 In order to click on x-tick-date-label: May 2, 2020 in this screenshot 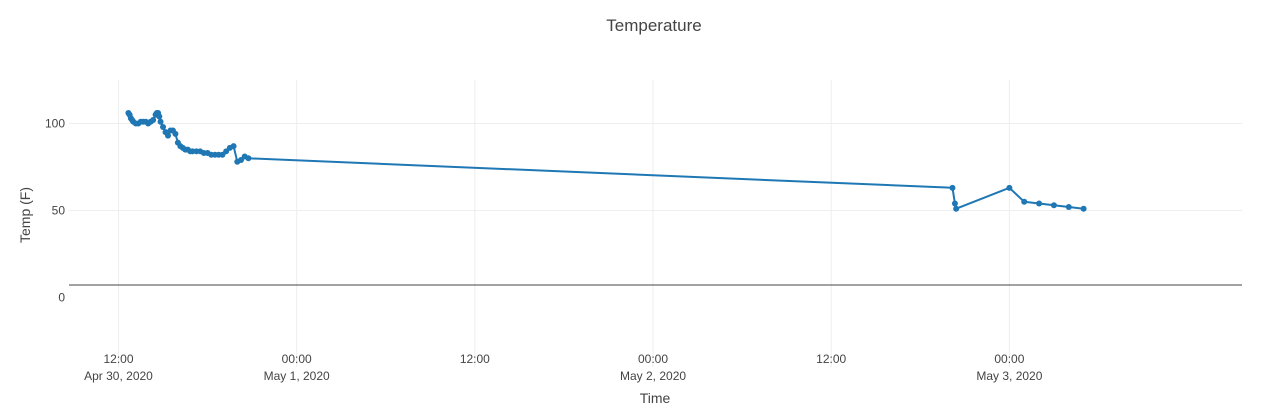, I will do `click(653, 376)`.